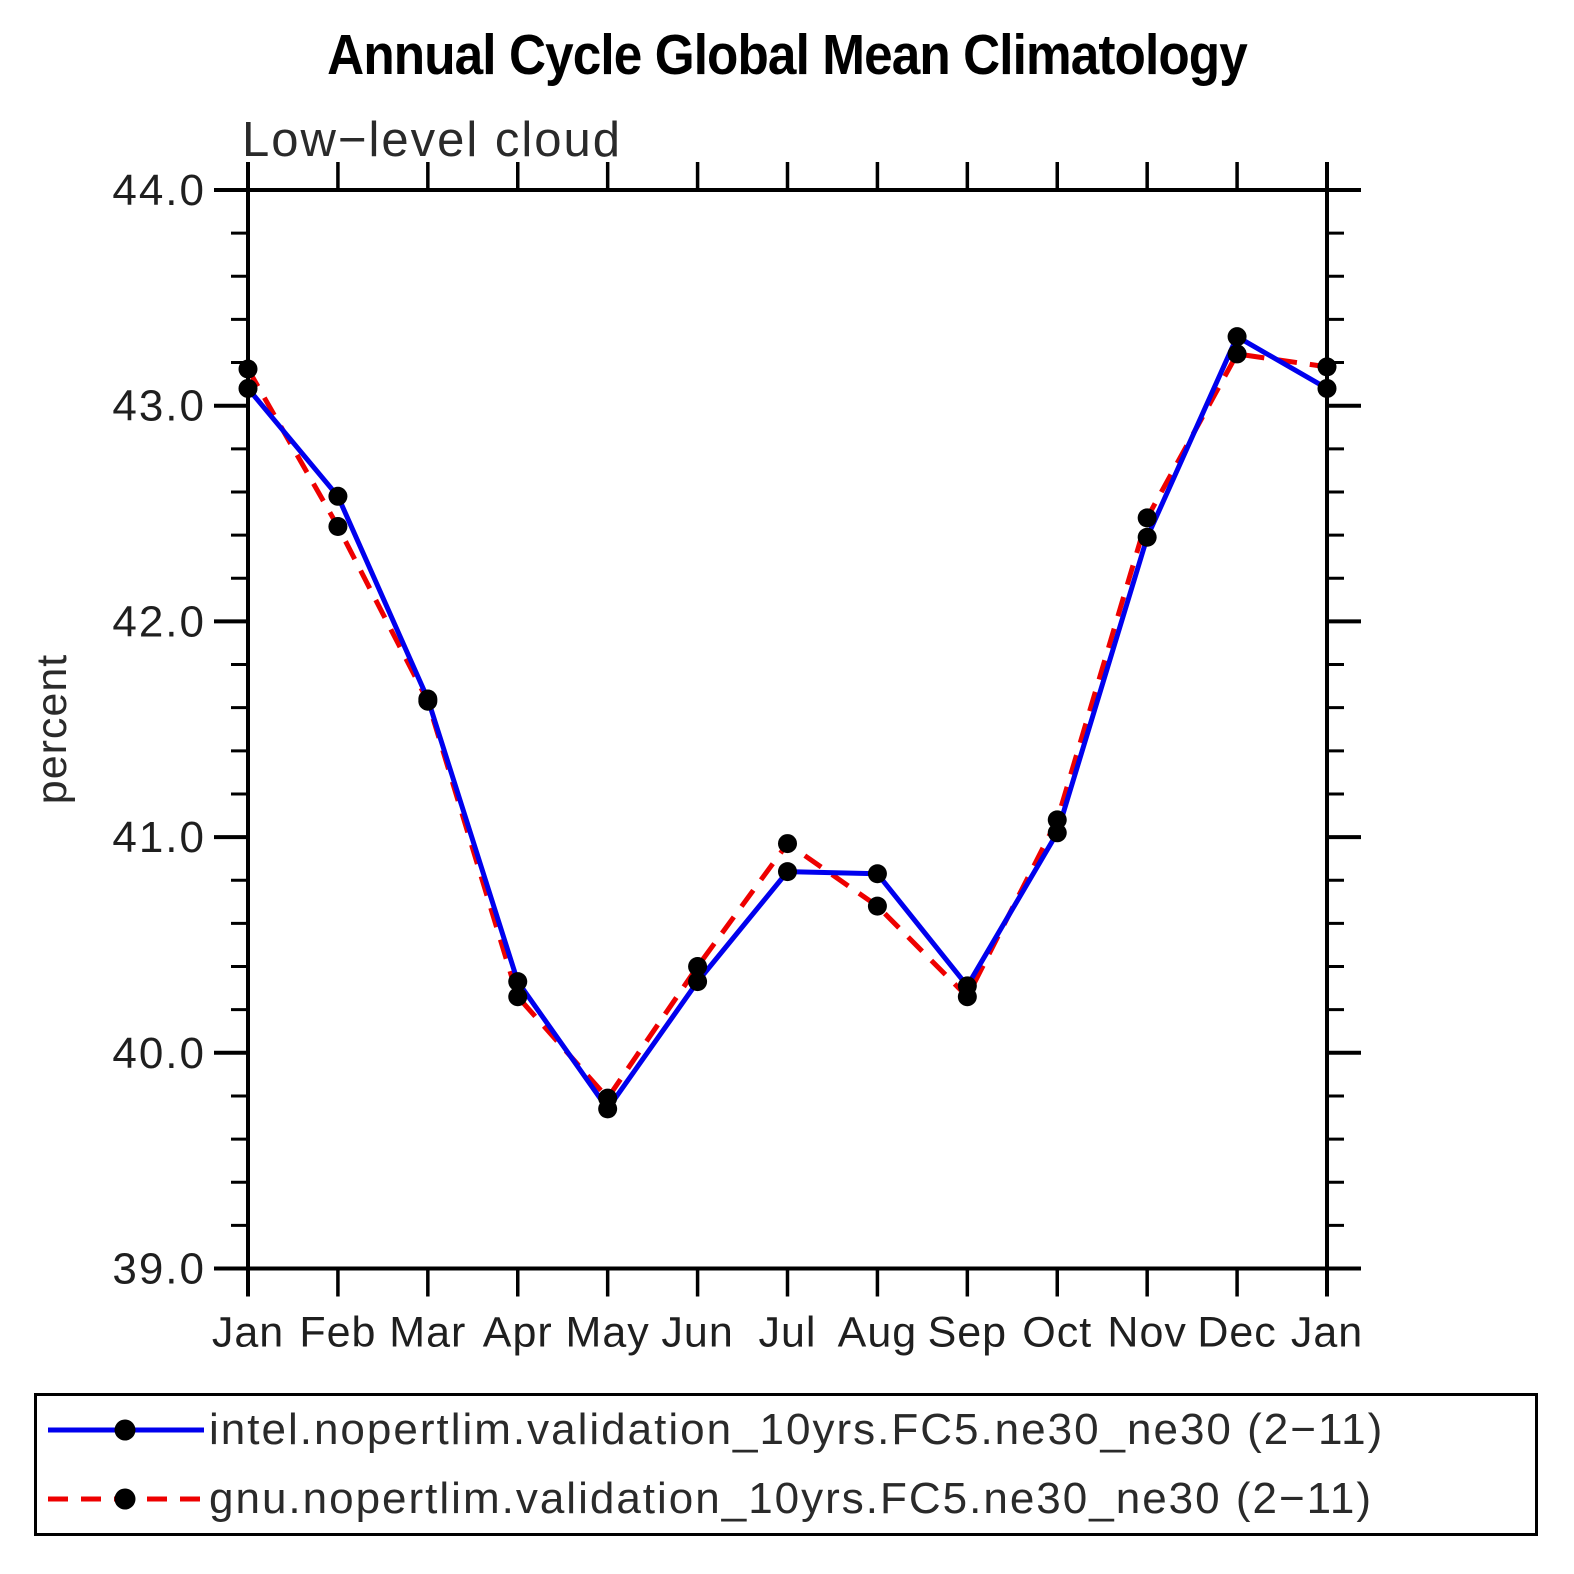 This screenshot has width=1574, height=1574. Describe the element at coordinates (608, 1333) in the screenshot. I see `x-tick-label: May` at that location.